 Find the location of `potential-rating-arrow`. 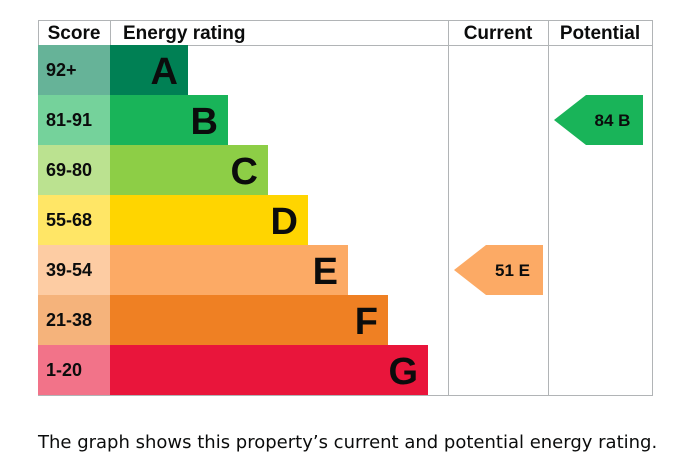

potential-rating-arrow is located at coordinates (598, 120).